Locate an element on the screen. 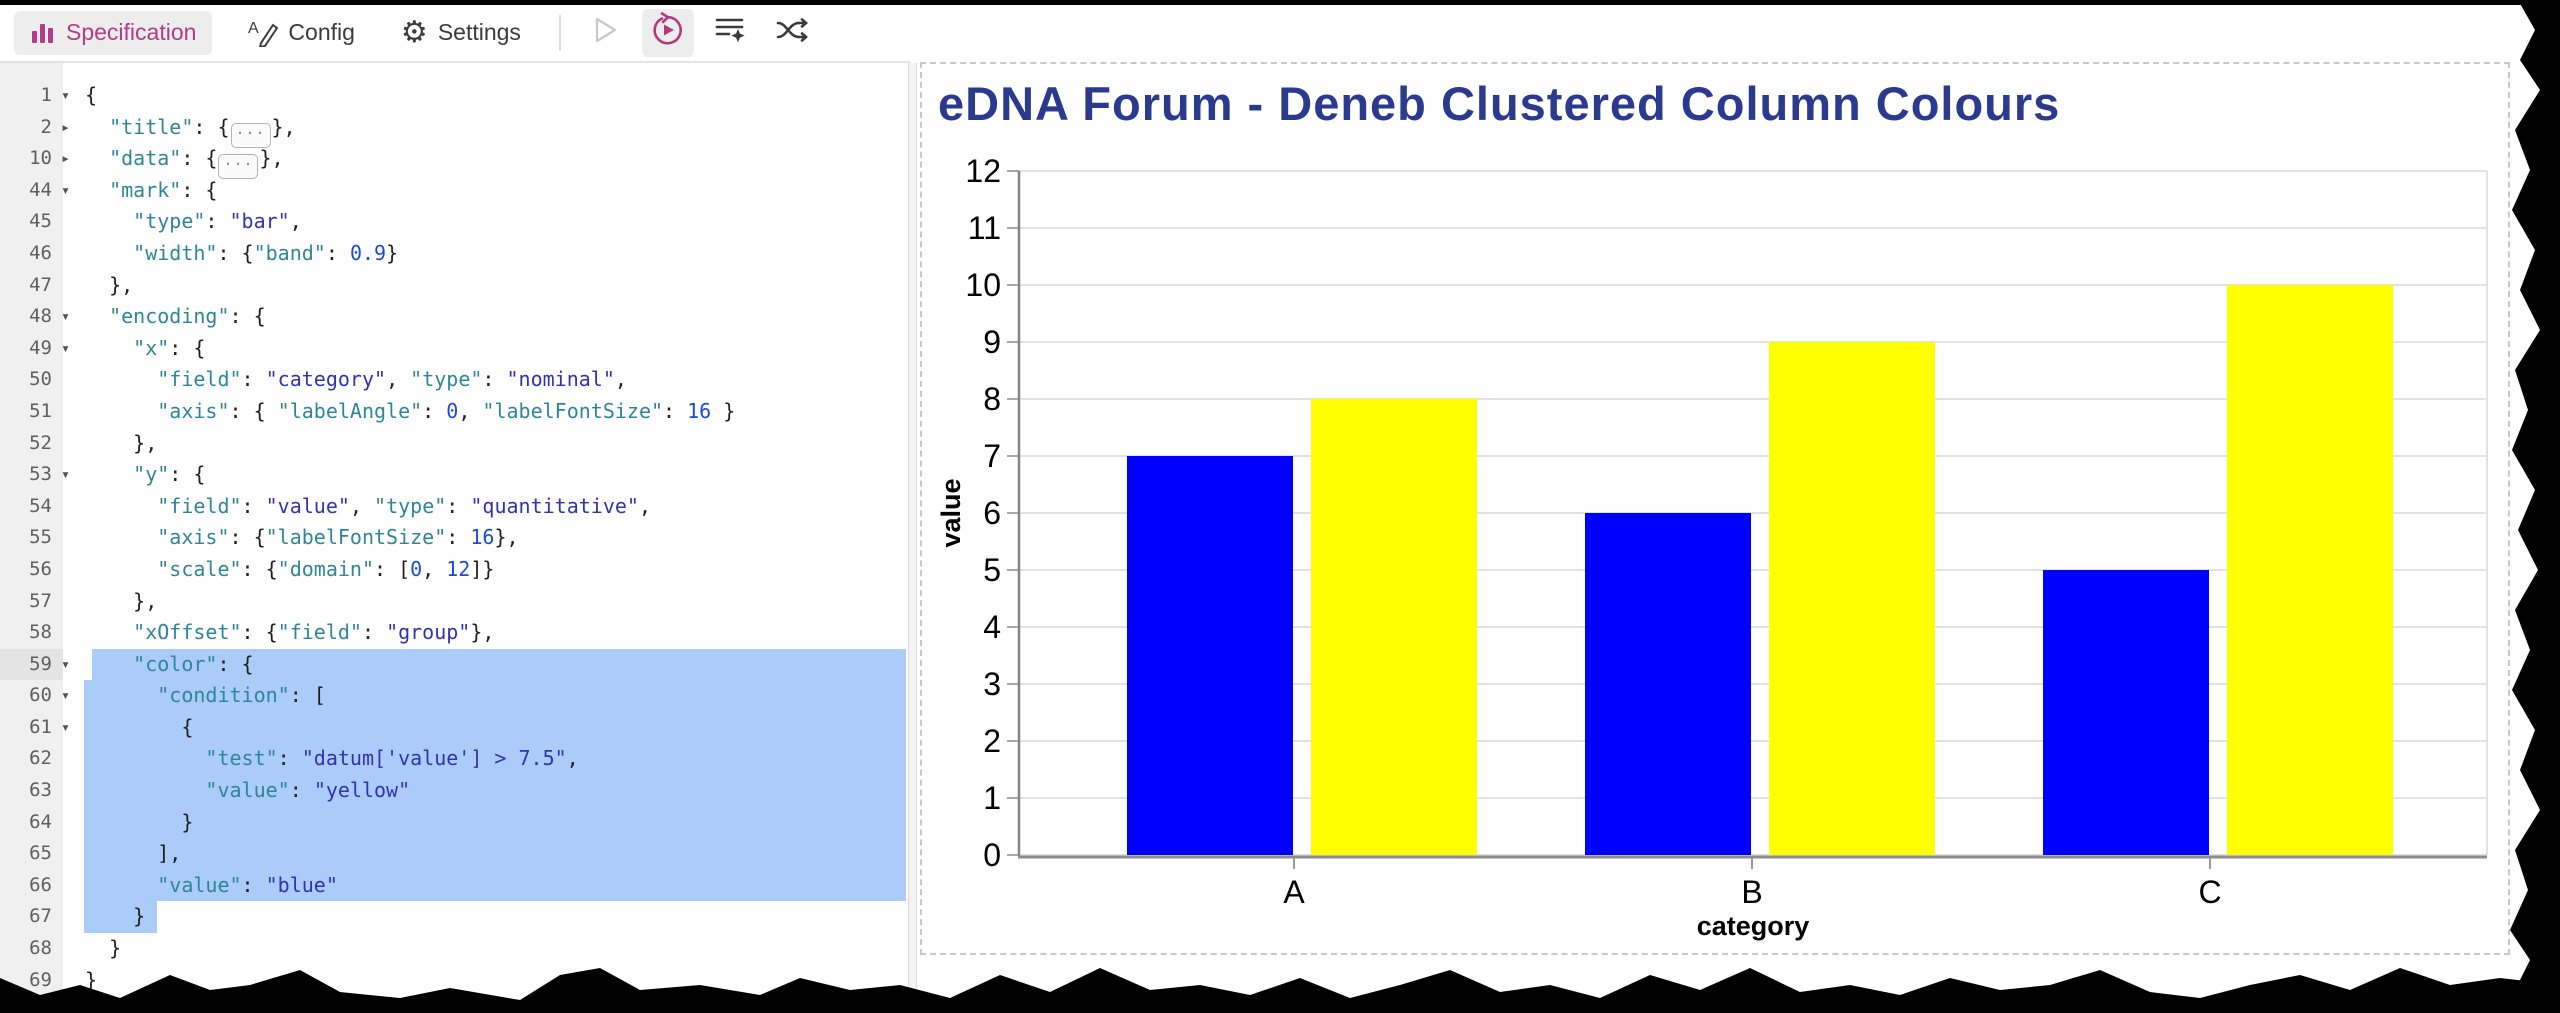 The image size is (2560, 1013). code-line: 53 ▾ "y": { is located at coordinates (454, 475).